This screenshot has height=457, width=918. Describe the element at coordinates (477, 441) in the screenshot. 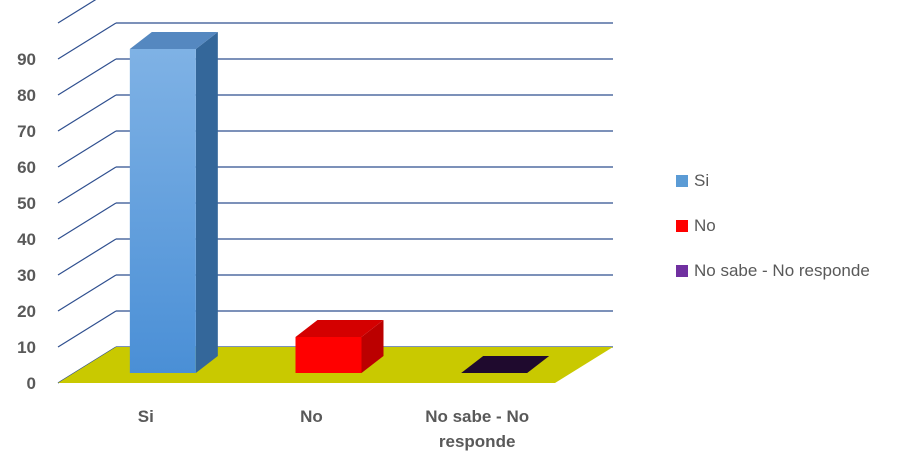

I see `x-category-label: responde` at that location.